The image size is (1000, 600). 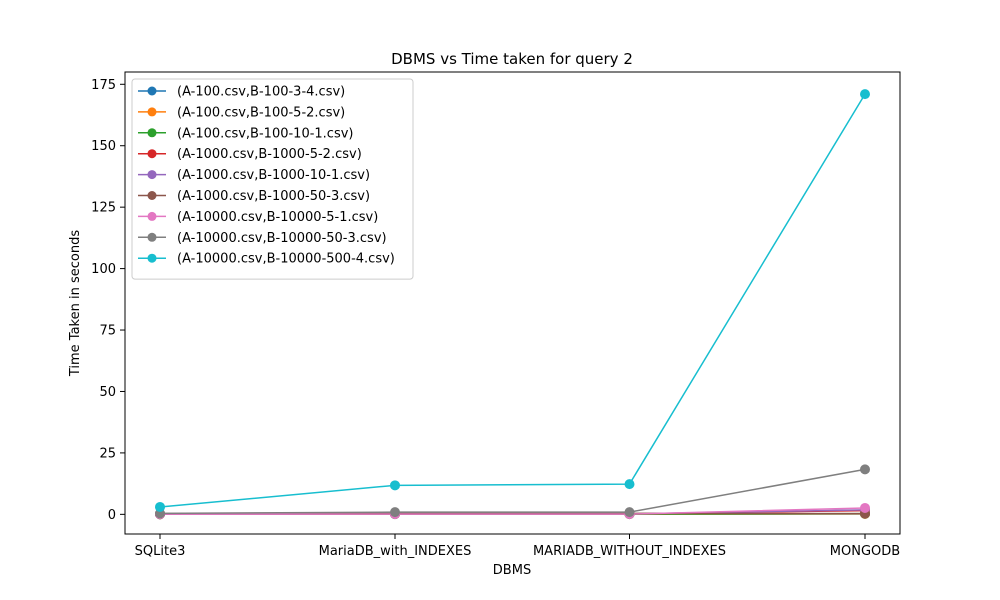 I want to click on legend-item-8: (A-10000.csv,B-10000-500-4.csv), so click(x=266, y=259).